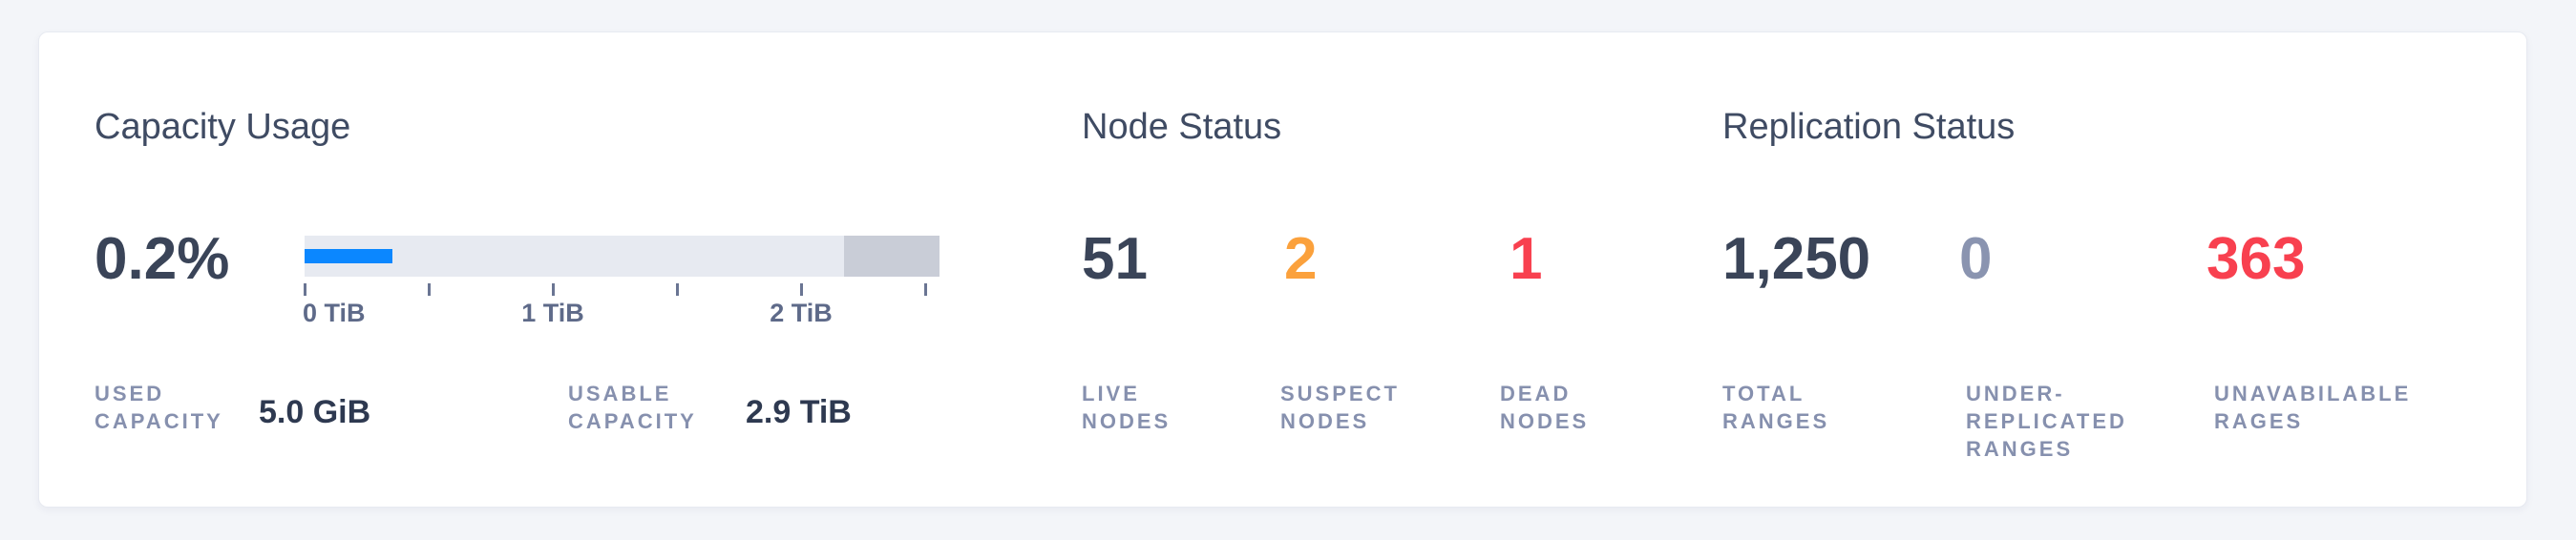 The width and height of the screenshot is (2576, 540). I want to click on replication-status-title: Replication Status, so click(1869, 127).